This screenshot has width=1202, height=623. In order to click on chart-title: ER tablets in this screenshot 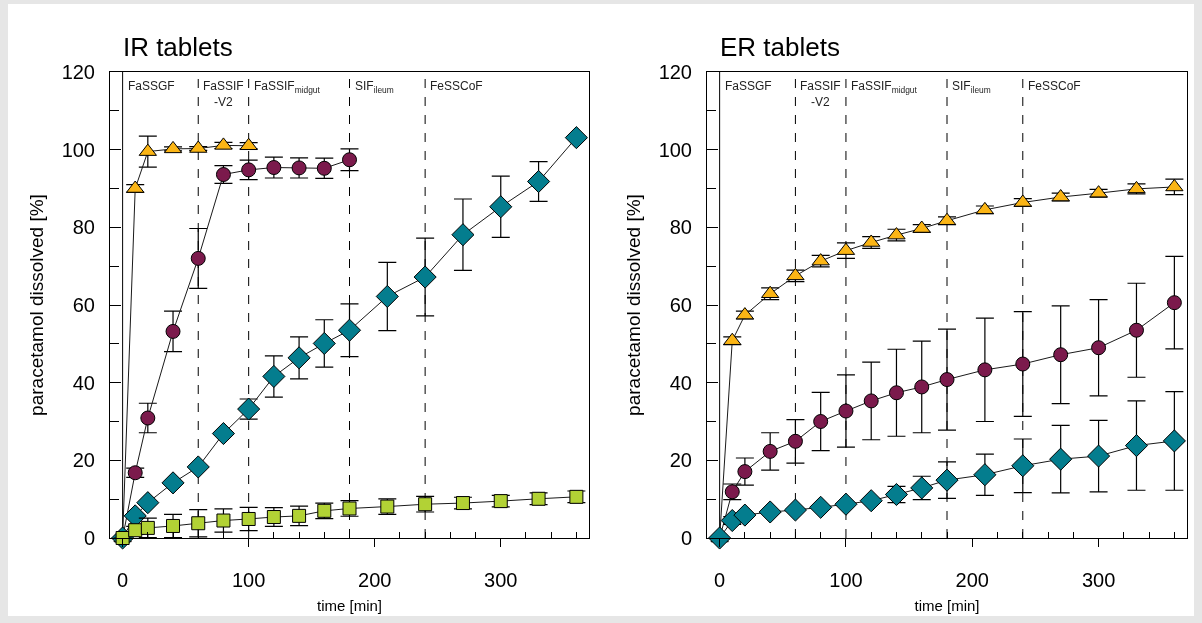, I will do `click(779, 47)`.